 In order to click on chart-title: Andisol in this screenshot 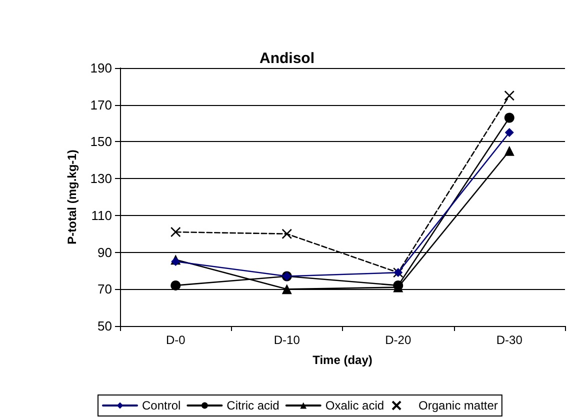, I will do `click(287, 58)`.